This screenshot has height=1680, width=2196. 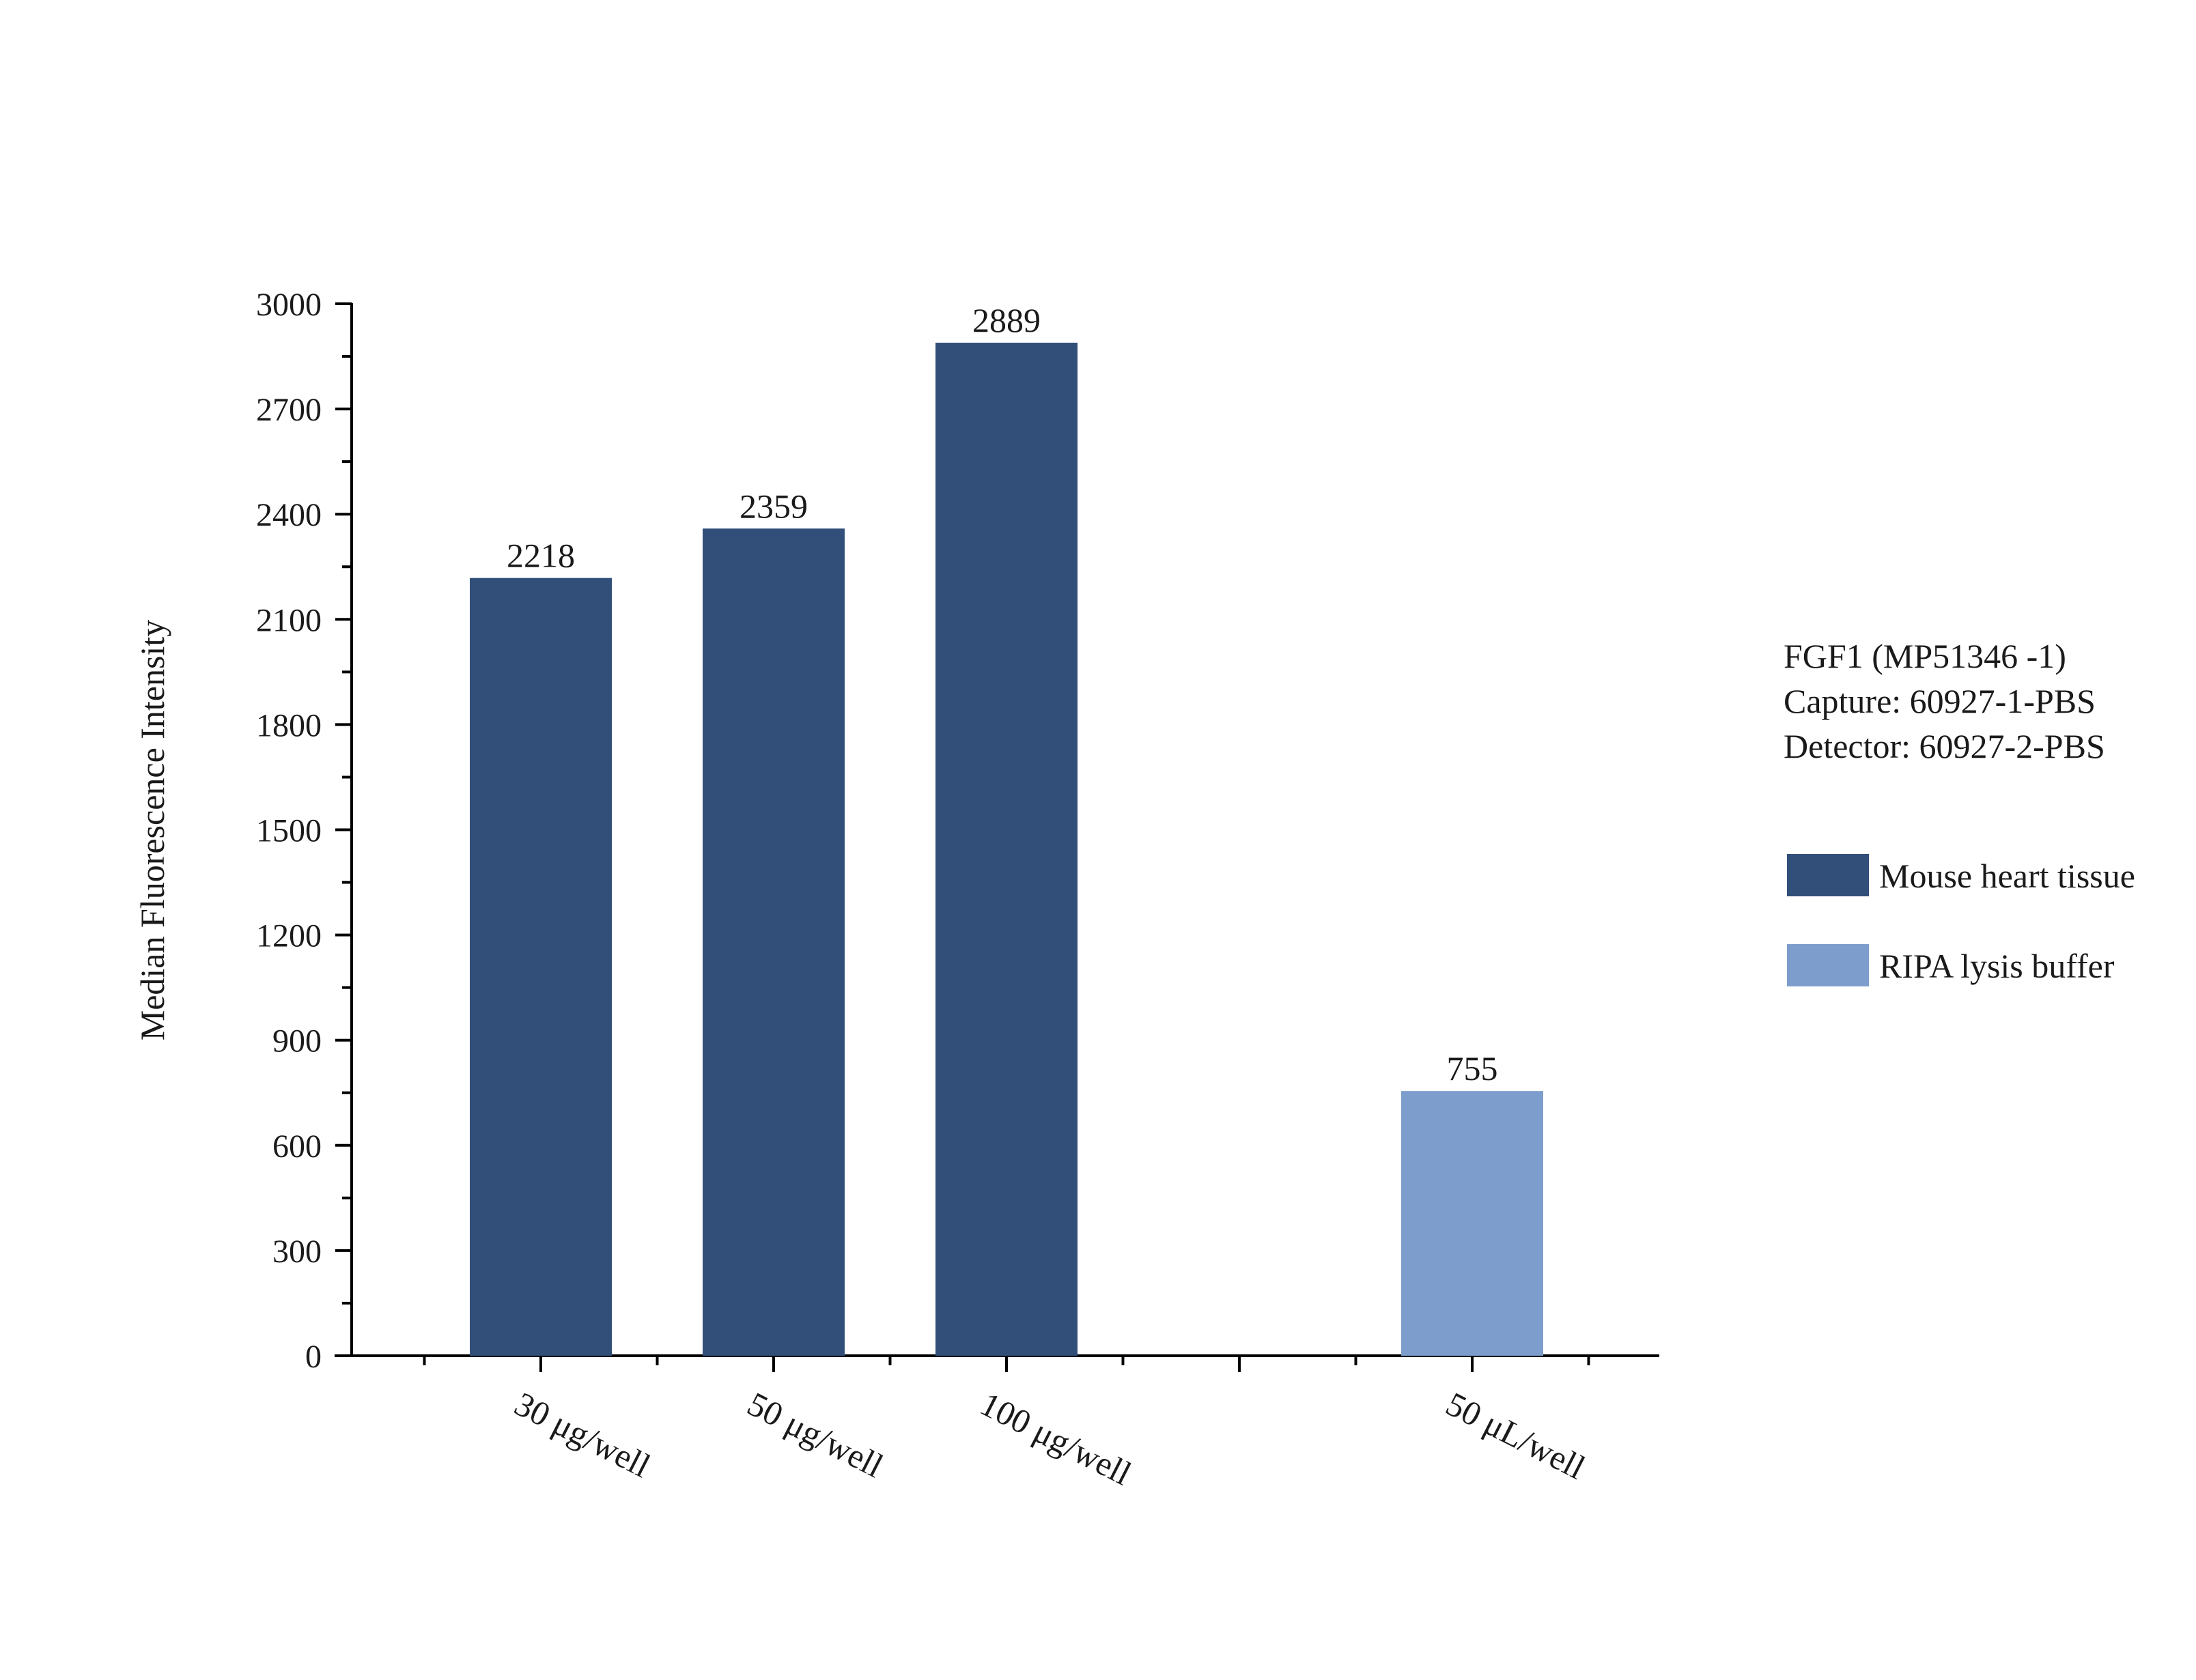 What do you see at coordinates (583, 1434) in the screenshot?
I see `x-tick-label: 30 μg/well` at bounding box center [583, 1434].